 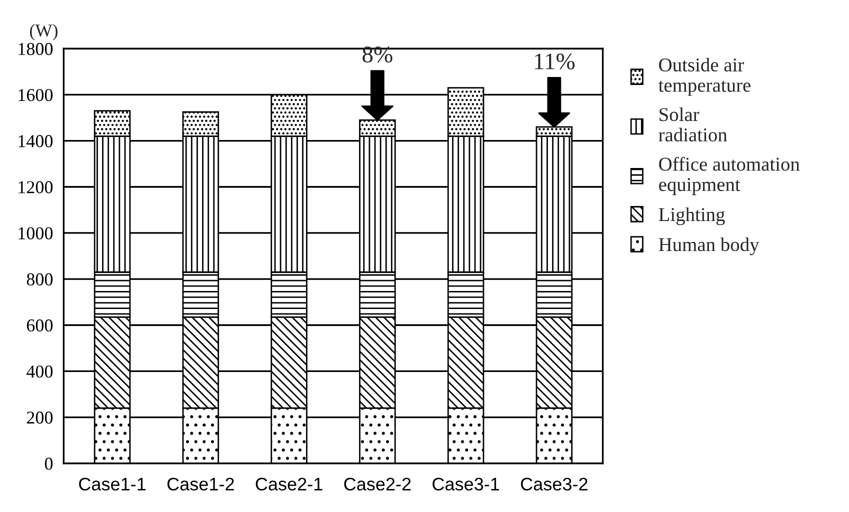 What do you see at coordinates (35, 233) in the screenshot?
I see `y-tick-label: 1000` at bounding box center [35, 233].